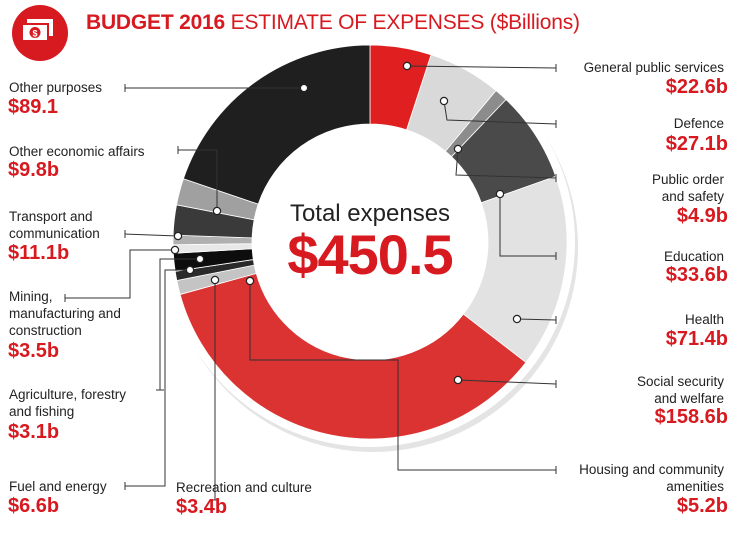  Describe the element at coordinates (702, 216) in the screenshot. I see `value-public-order: $4.9b` at that location.